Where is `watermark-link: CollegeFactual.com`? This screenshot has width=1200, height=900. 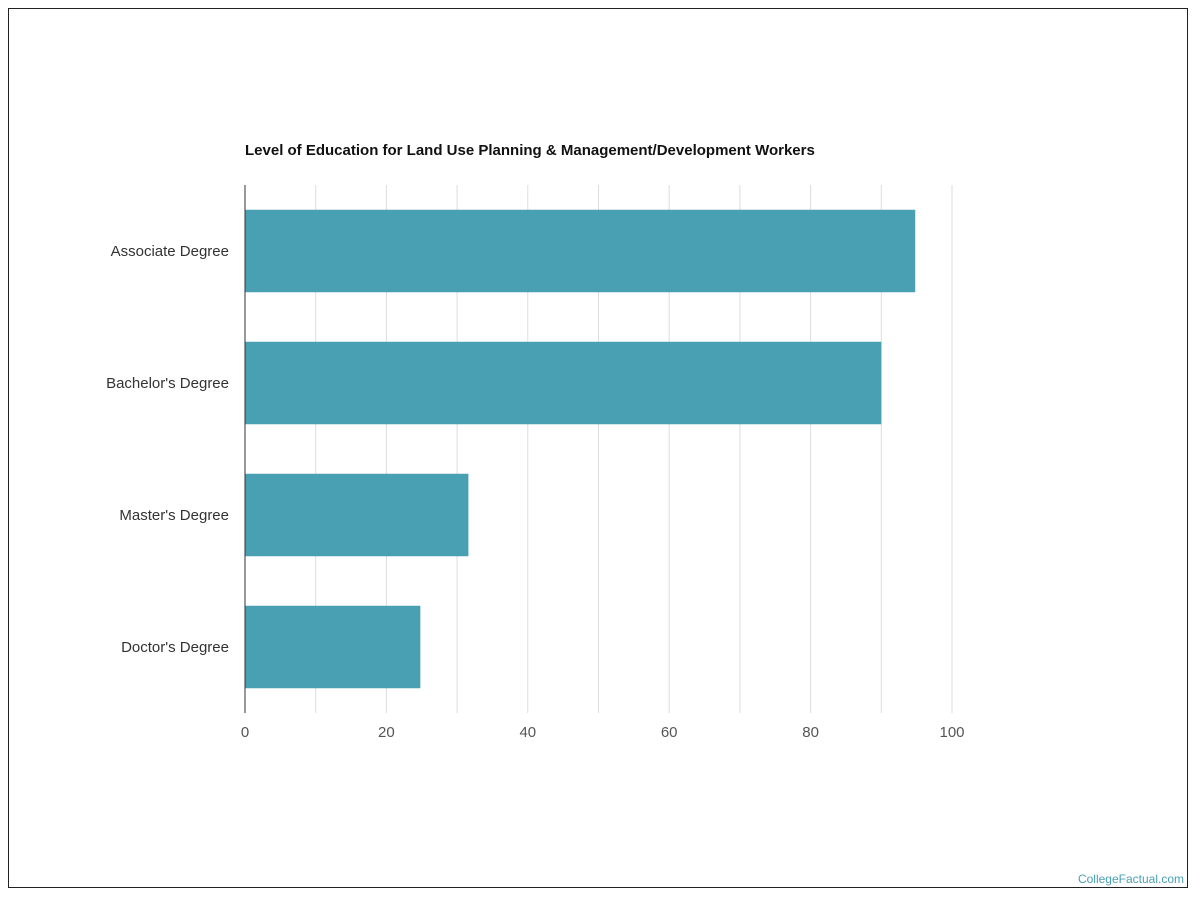
watermark-link: CollegeFactual.com is located at coordinates (1130, 879).